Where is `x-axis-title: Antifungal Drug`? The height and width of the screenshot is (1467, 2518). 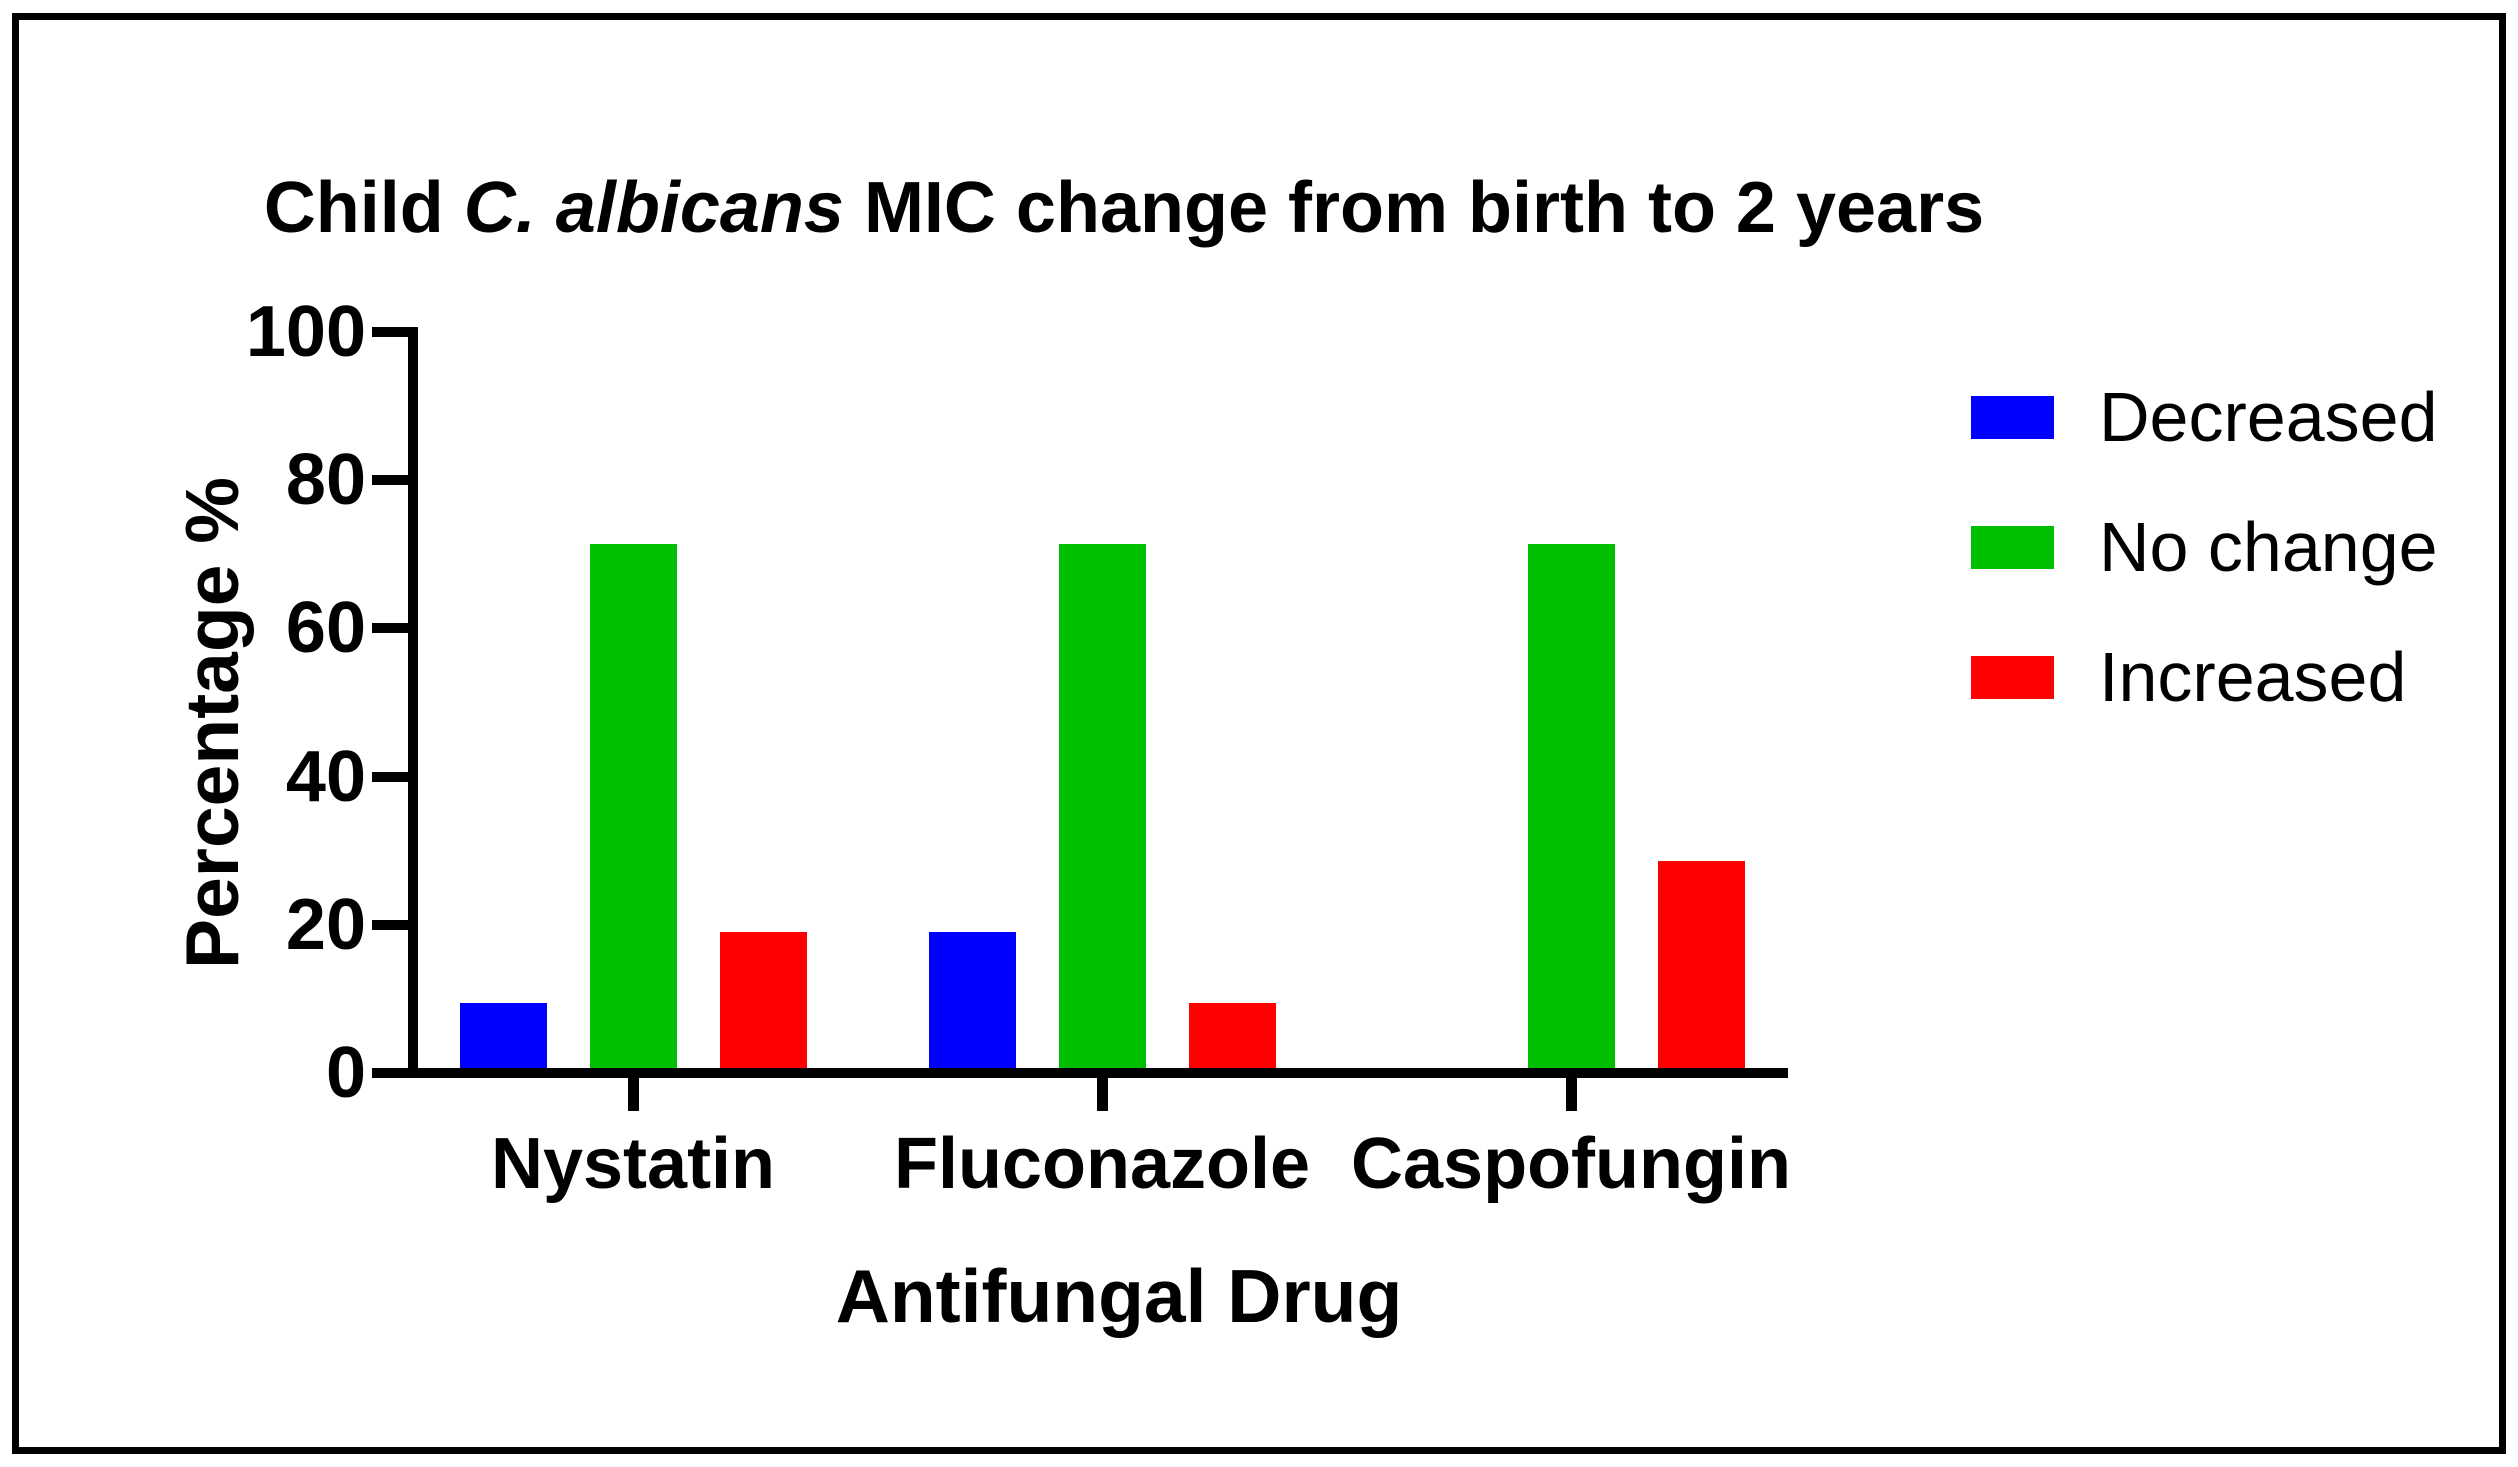
x-axis-title: Antifungal Drug is located at coordinates (1119, 1296).